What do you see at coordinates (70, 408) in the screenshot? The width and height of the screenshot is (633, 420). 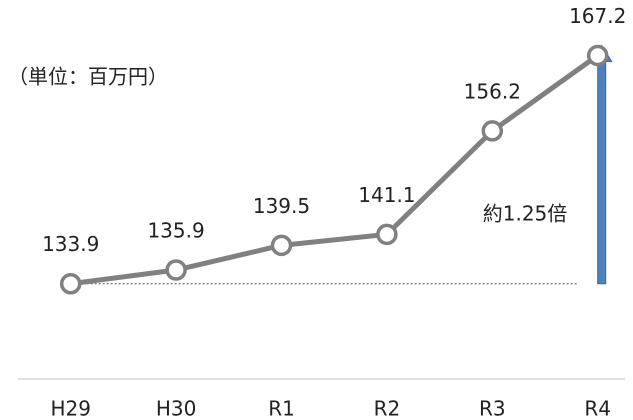 I see `x-tick-label: H29` at bounding box center [70, 408].